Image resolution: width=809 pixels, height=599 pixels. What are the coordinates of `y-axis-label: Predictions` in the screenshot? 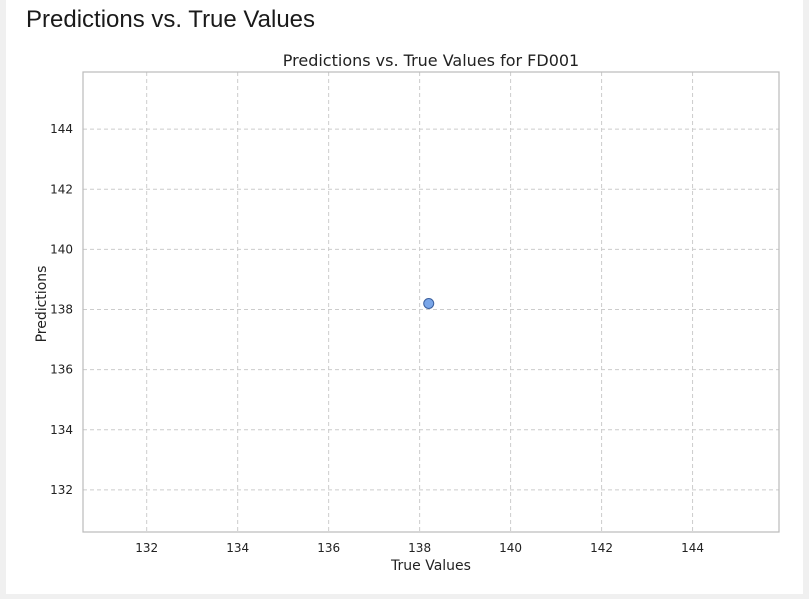 It's located at (42, 304).